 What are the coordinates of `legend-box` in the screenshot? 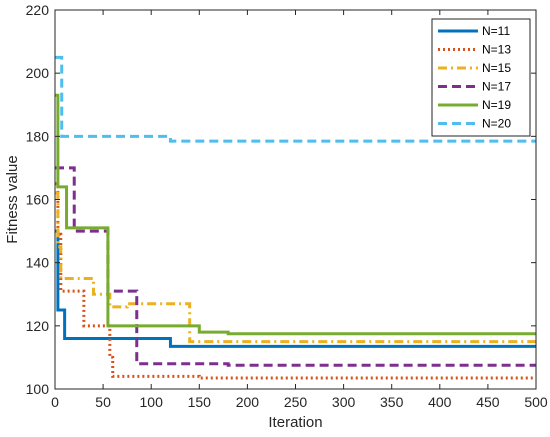 It's located at (481, 77).